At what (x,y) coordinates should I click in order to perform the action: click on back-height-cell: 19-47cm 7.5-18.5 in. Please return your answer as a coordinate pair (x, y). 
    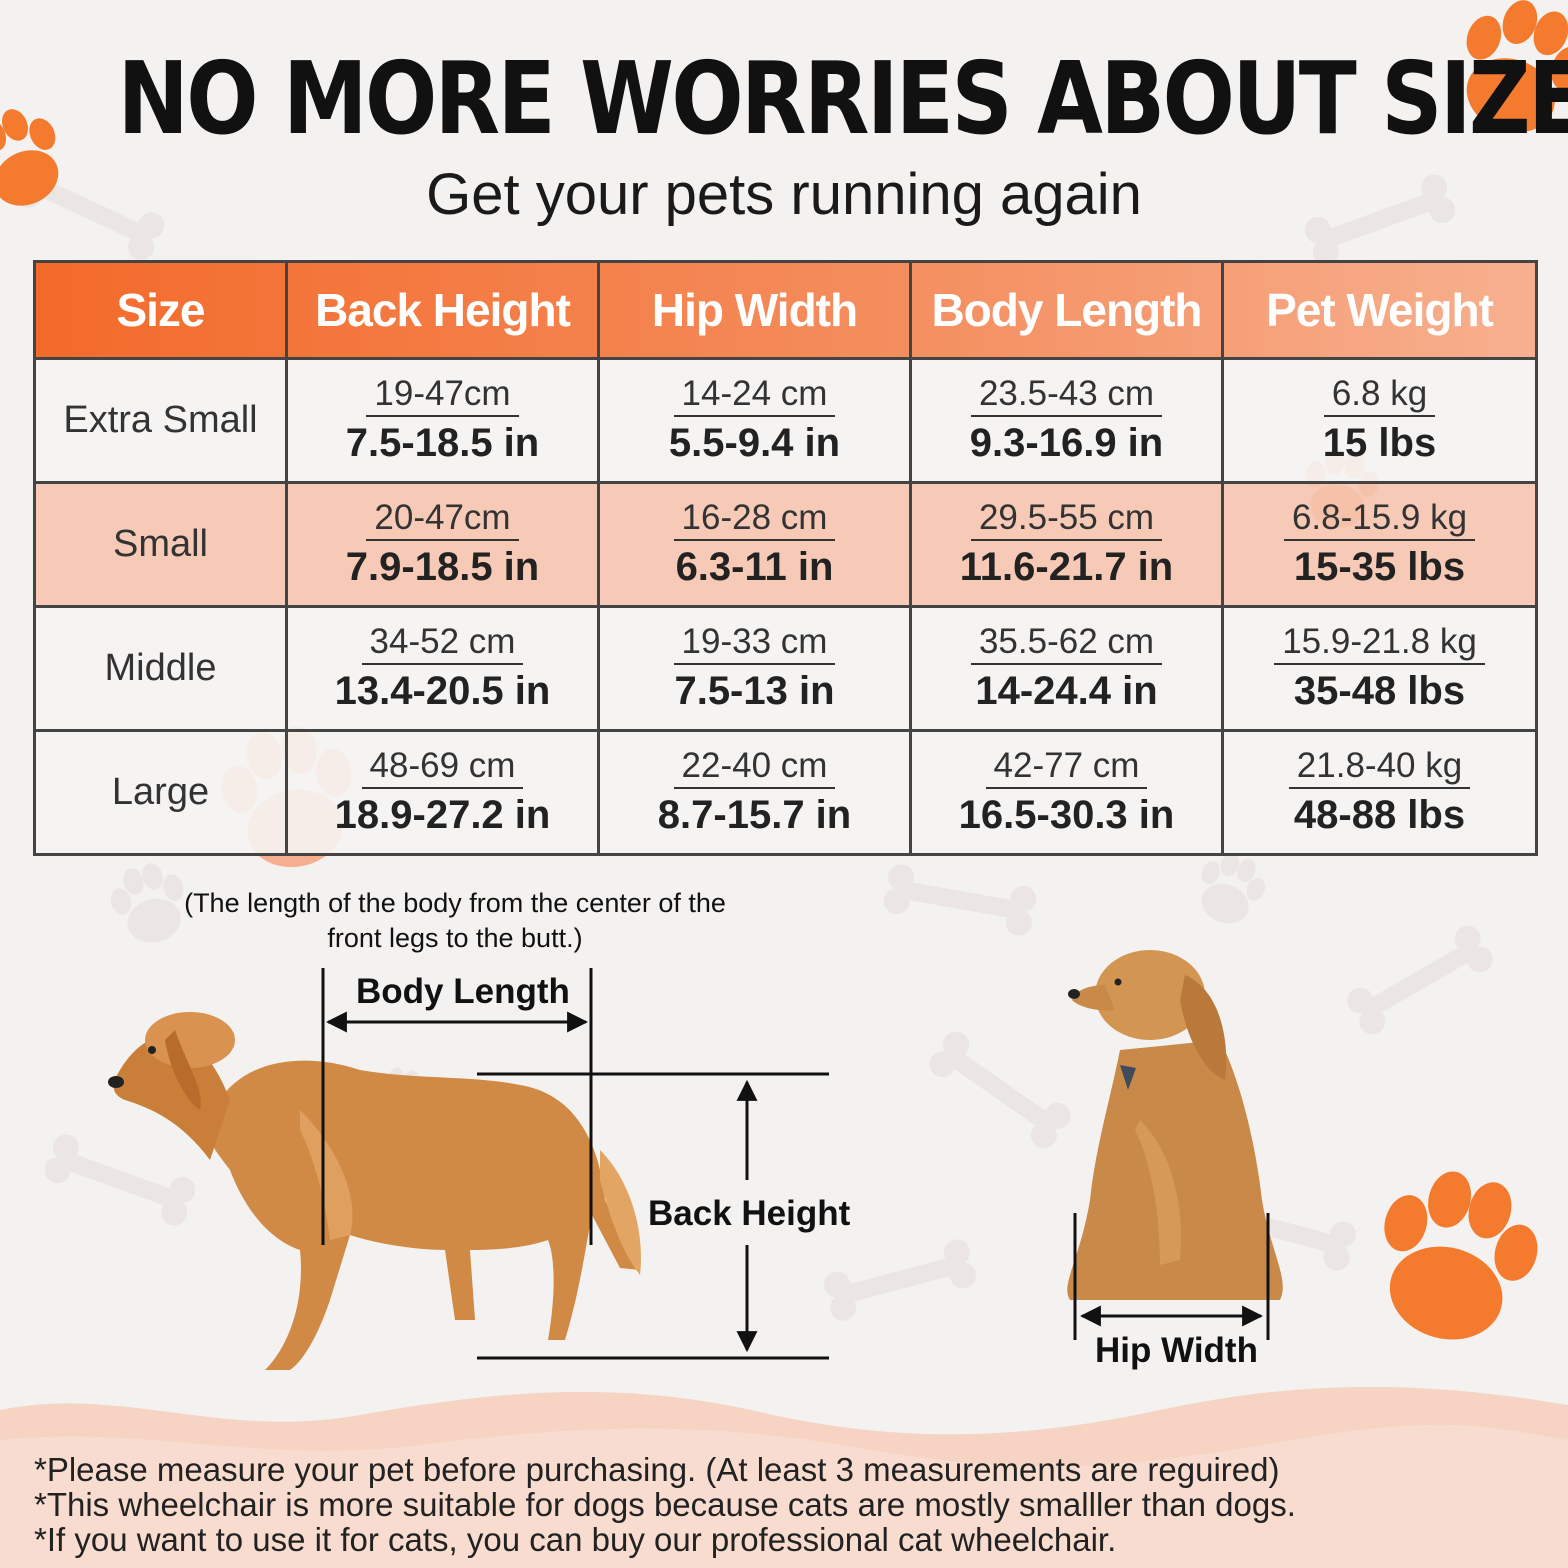
    Looking at the image, I should click on (442, 420).